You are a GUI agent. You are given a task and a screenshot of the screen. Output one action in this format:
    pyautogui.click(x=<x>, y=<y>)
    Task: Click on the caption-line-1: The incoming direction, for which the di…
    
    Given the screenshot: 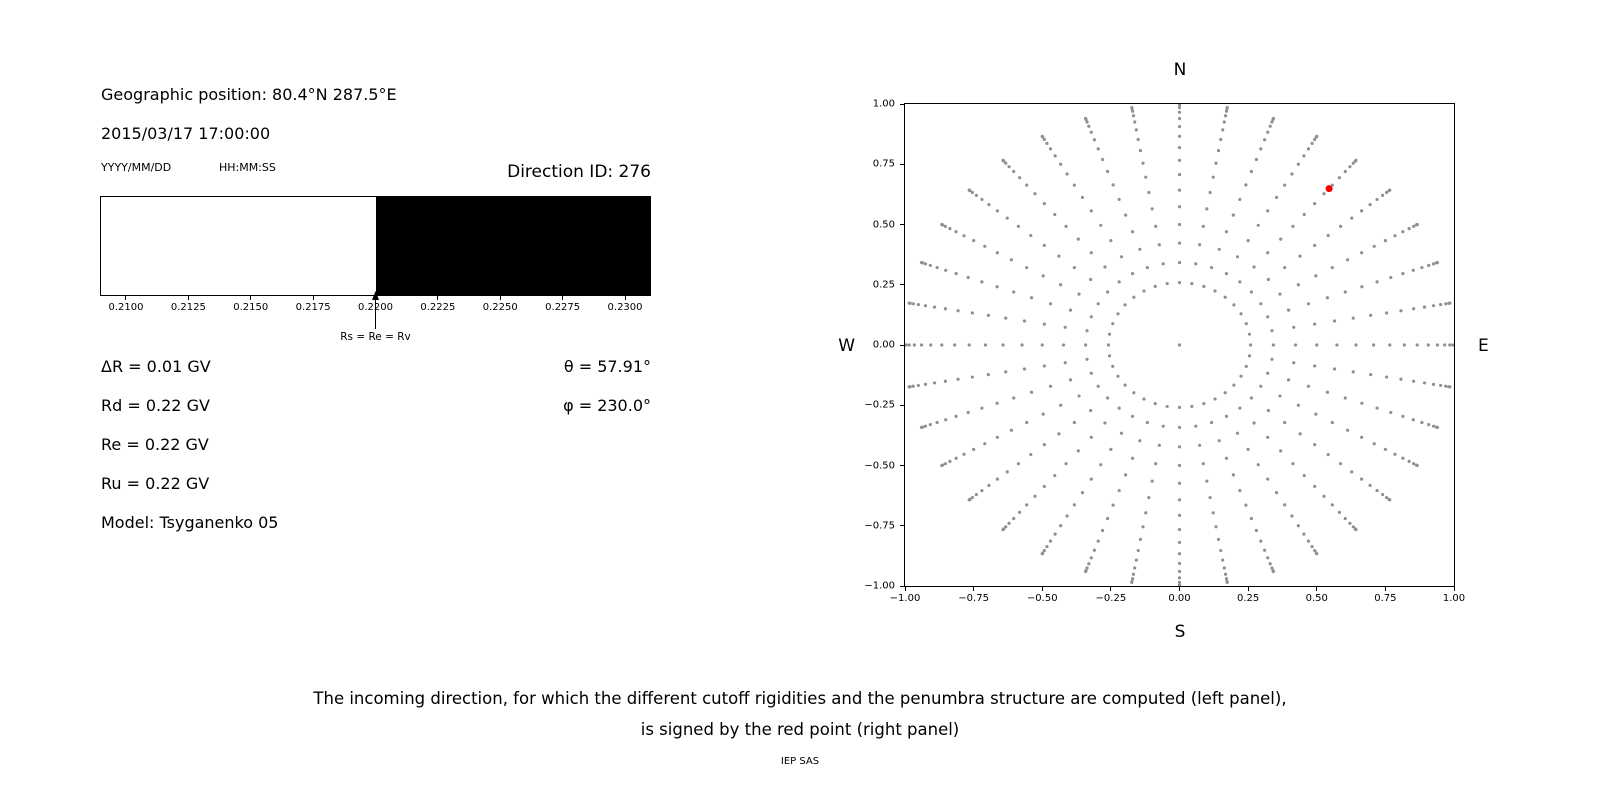 What is the action you would take?
    pyautogui.click(x=800, y=698)
    